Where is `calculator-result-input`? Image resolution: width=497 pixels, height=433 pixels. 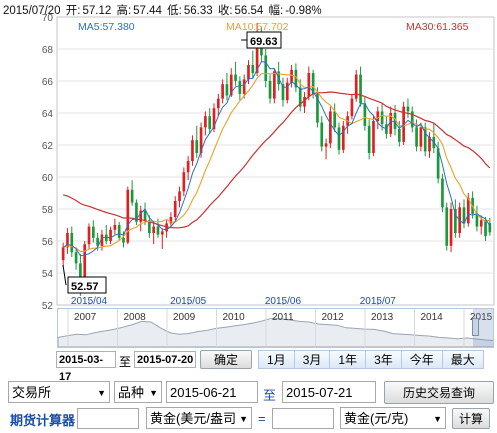
calculator-result-input is located at coordinates (303, 418).